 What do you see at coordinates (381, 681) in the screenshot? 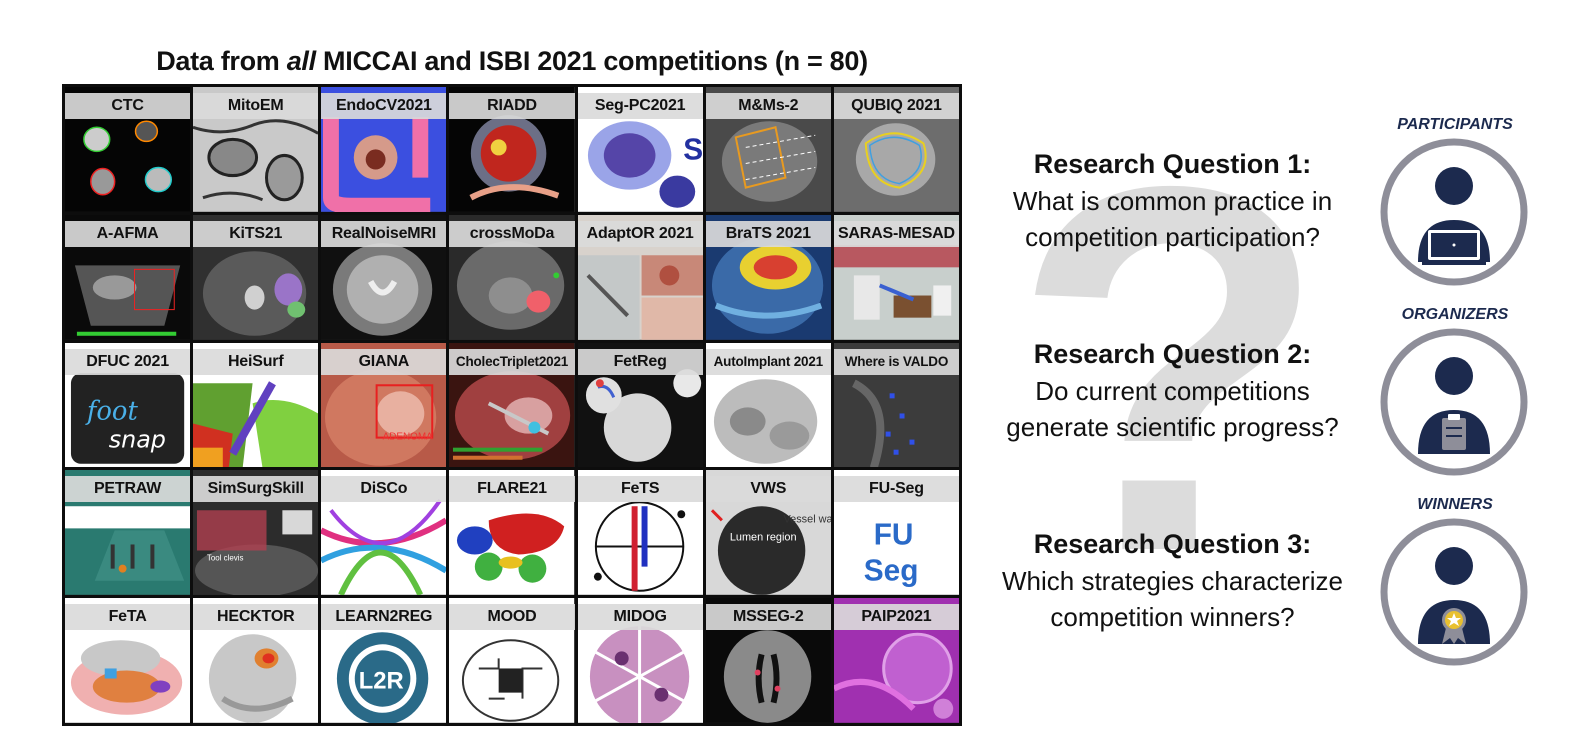
I see `l2r-logo-text: L2R` at bounding box center [381, 681].